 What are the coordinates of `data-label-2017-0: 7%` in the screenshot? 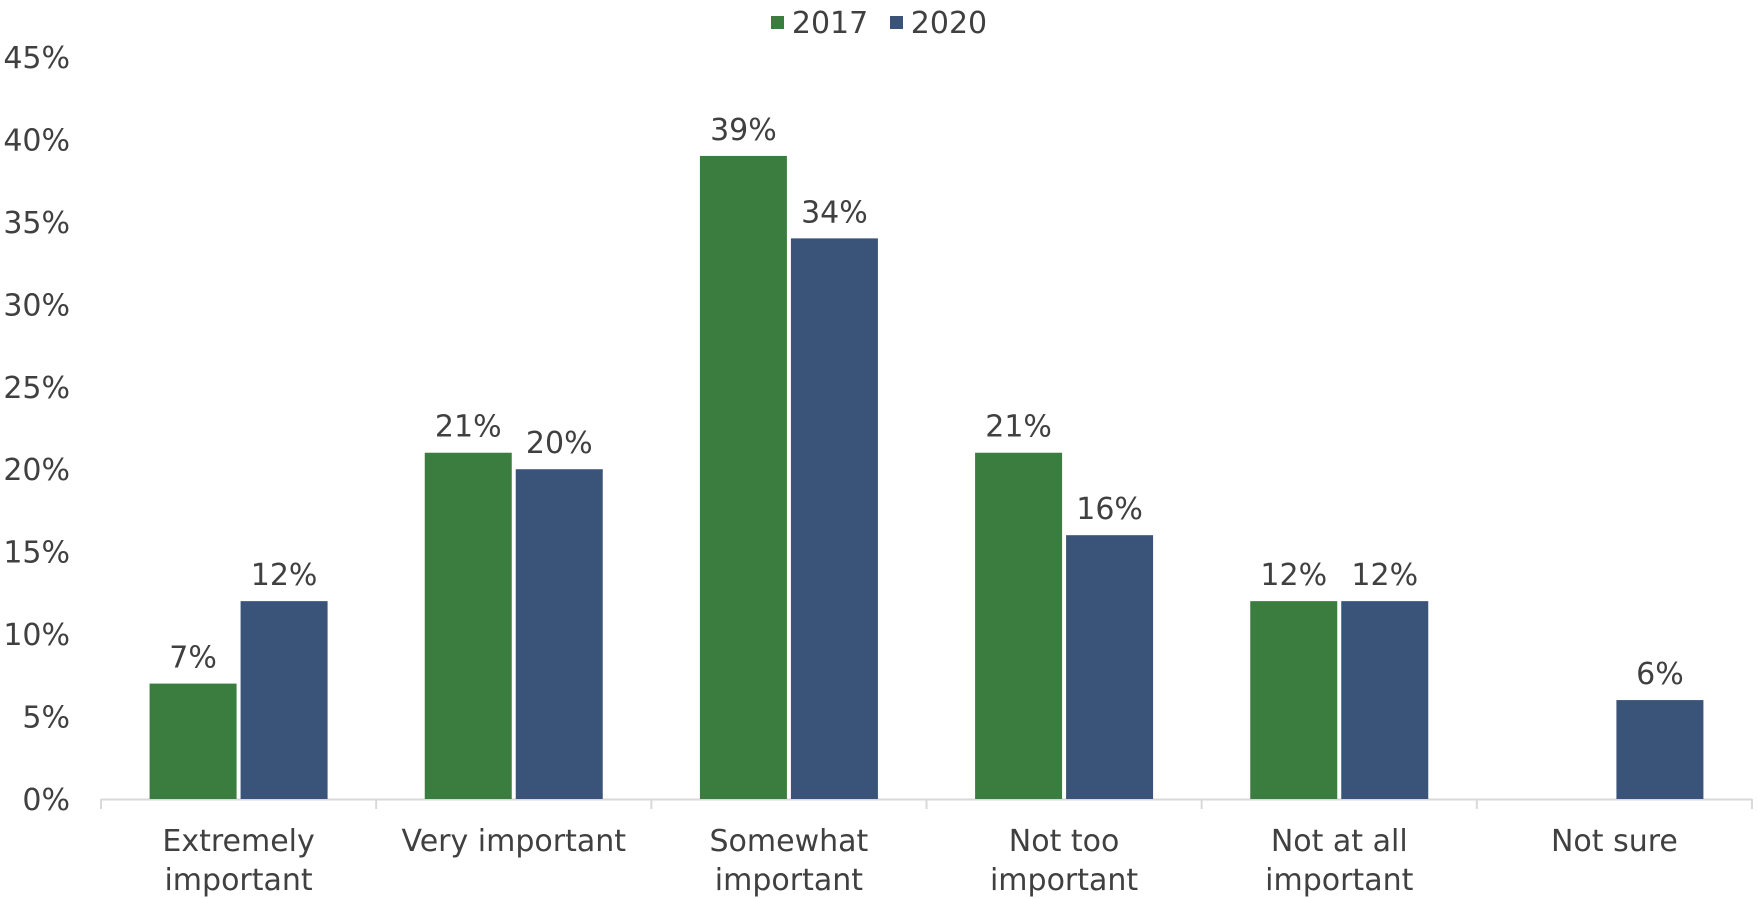 It's located at (193, 658).